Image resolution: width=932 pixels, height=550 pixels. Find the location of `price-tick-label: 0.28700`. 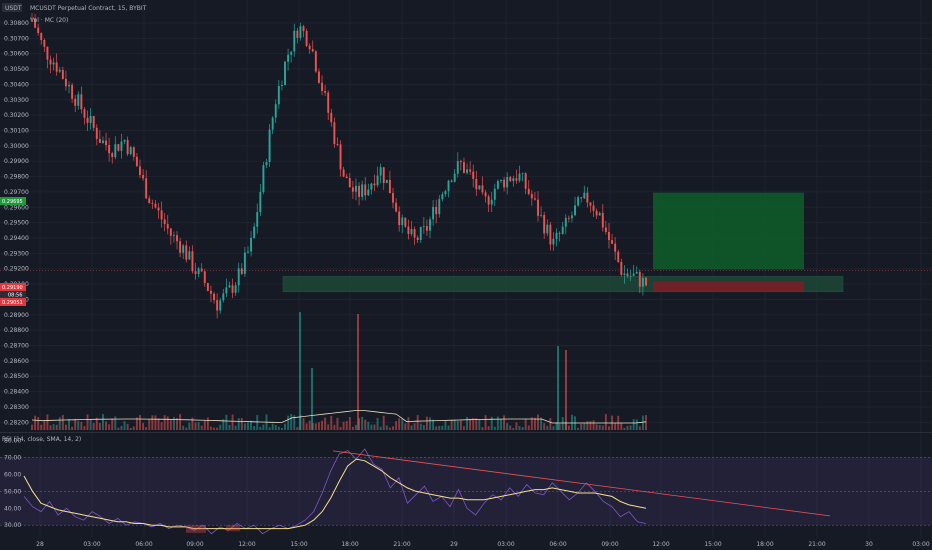

price-tick-label: 0.28700 is located at coordinates (16, 346).